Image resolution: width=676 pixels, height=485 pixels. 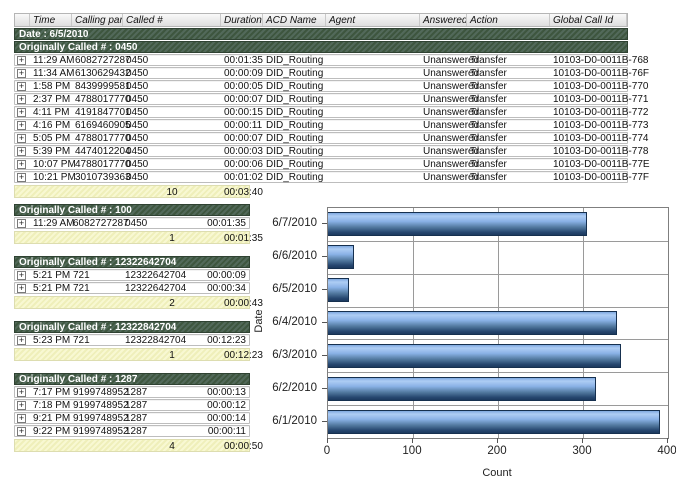 What do you see at coordinates (132, 392) in the screenshot?
I see `table-row: +7:17 PM 9199748952 1287 00:00:13` at bounding box center [132, 392].